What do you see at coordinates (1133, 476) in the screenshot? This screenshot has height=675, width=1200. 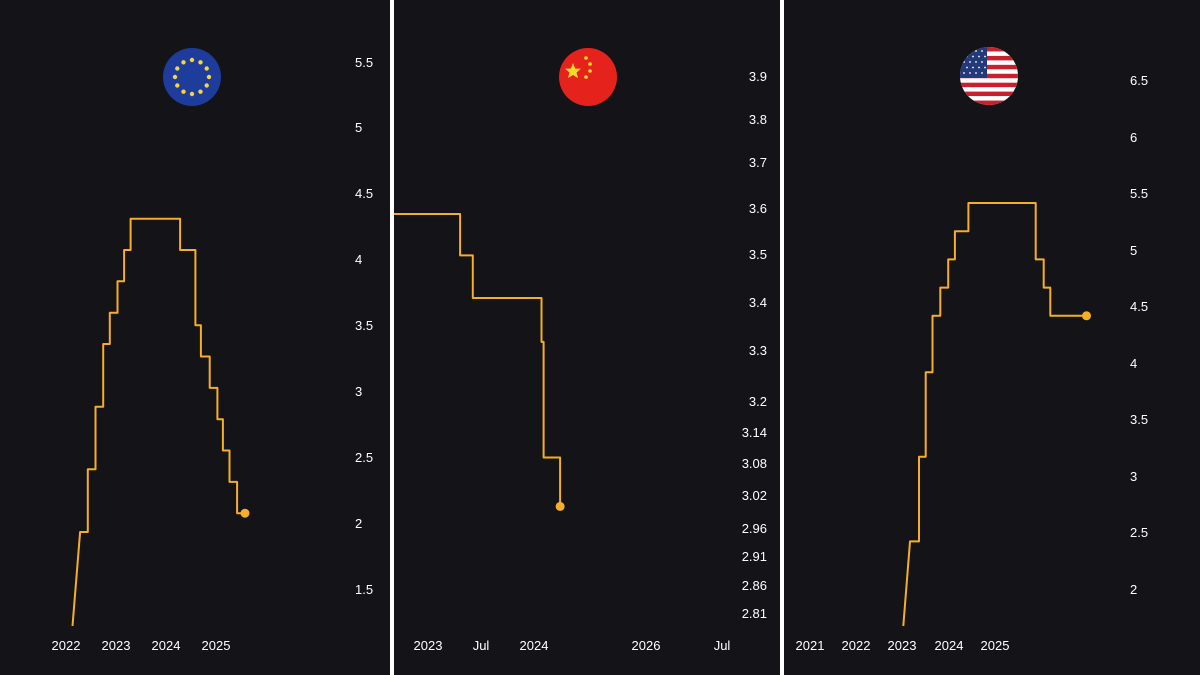 I see `us-y-tick-label: 3` at bounding box center [1133, 476].